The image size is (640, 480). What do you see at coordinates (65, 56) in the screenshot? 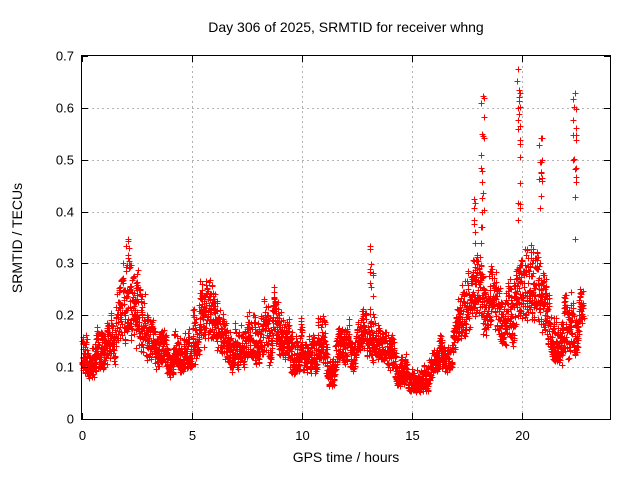
I see `y-tick-label: 0.7` at bounding box center [65, 56].